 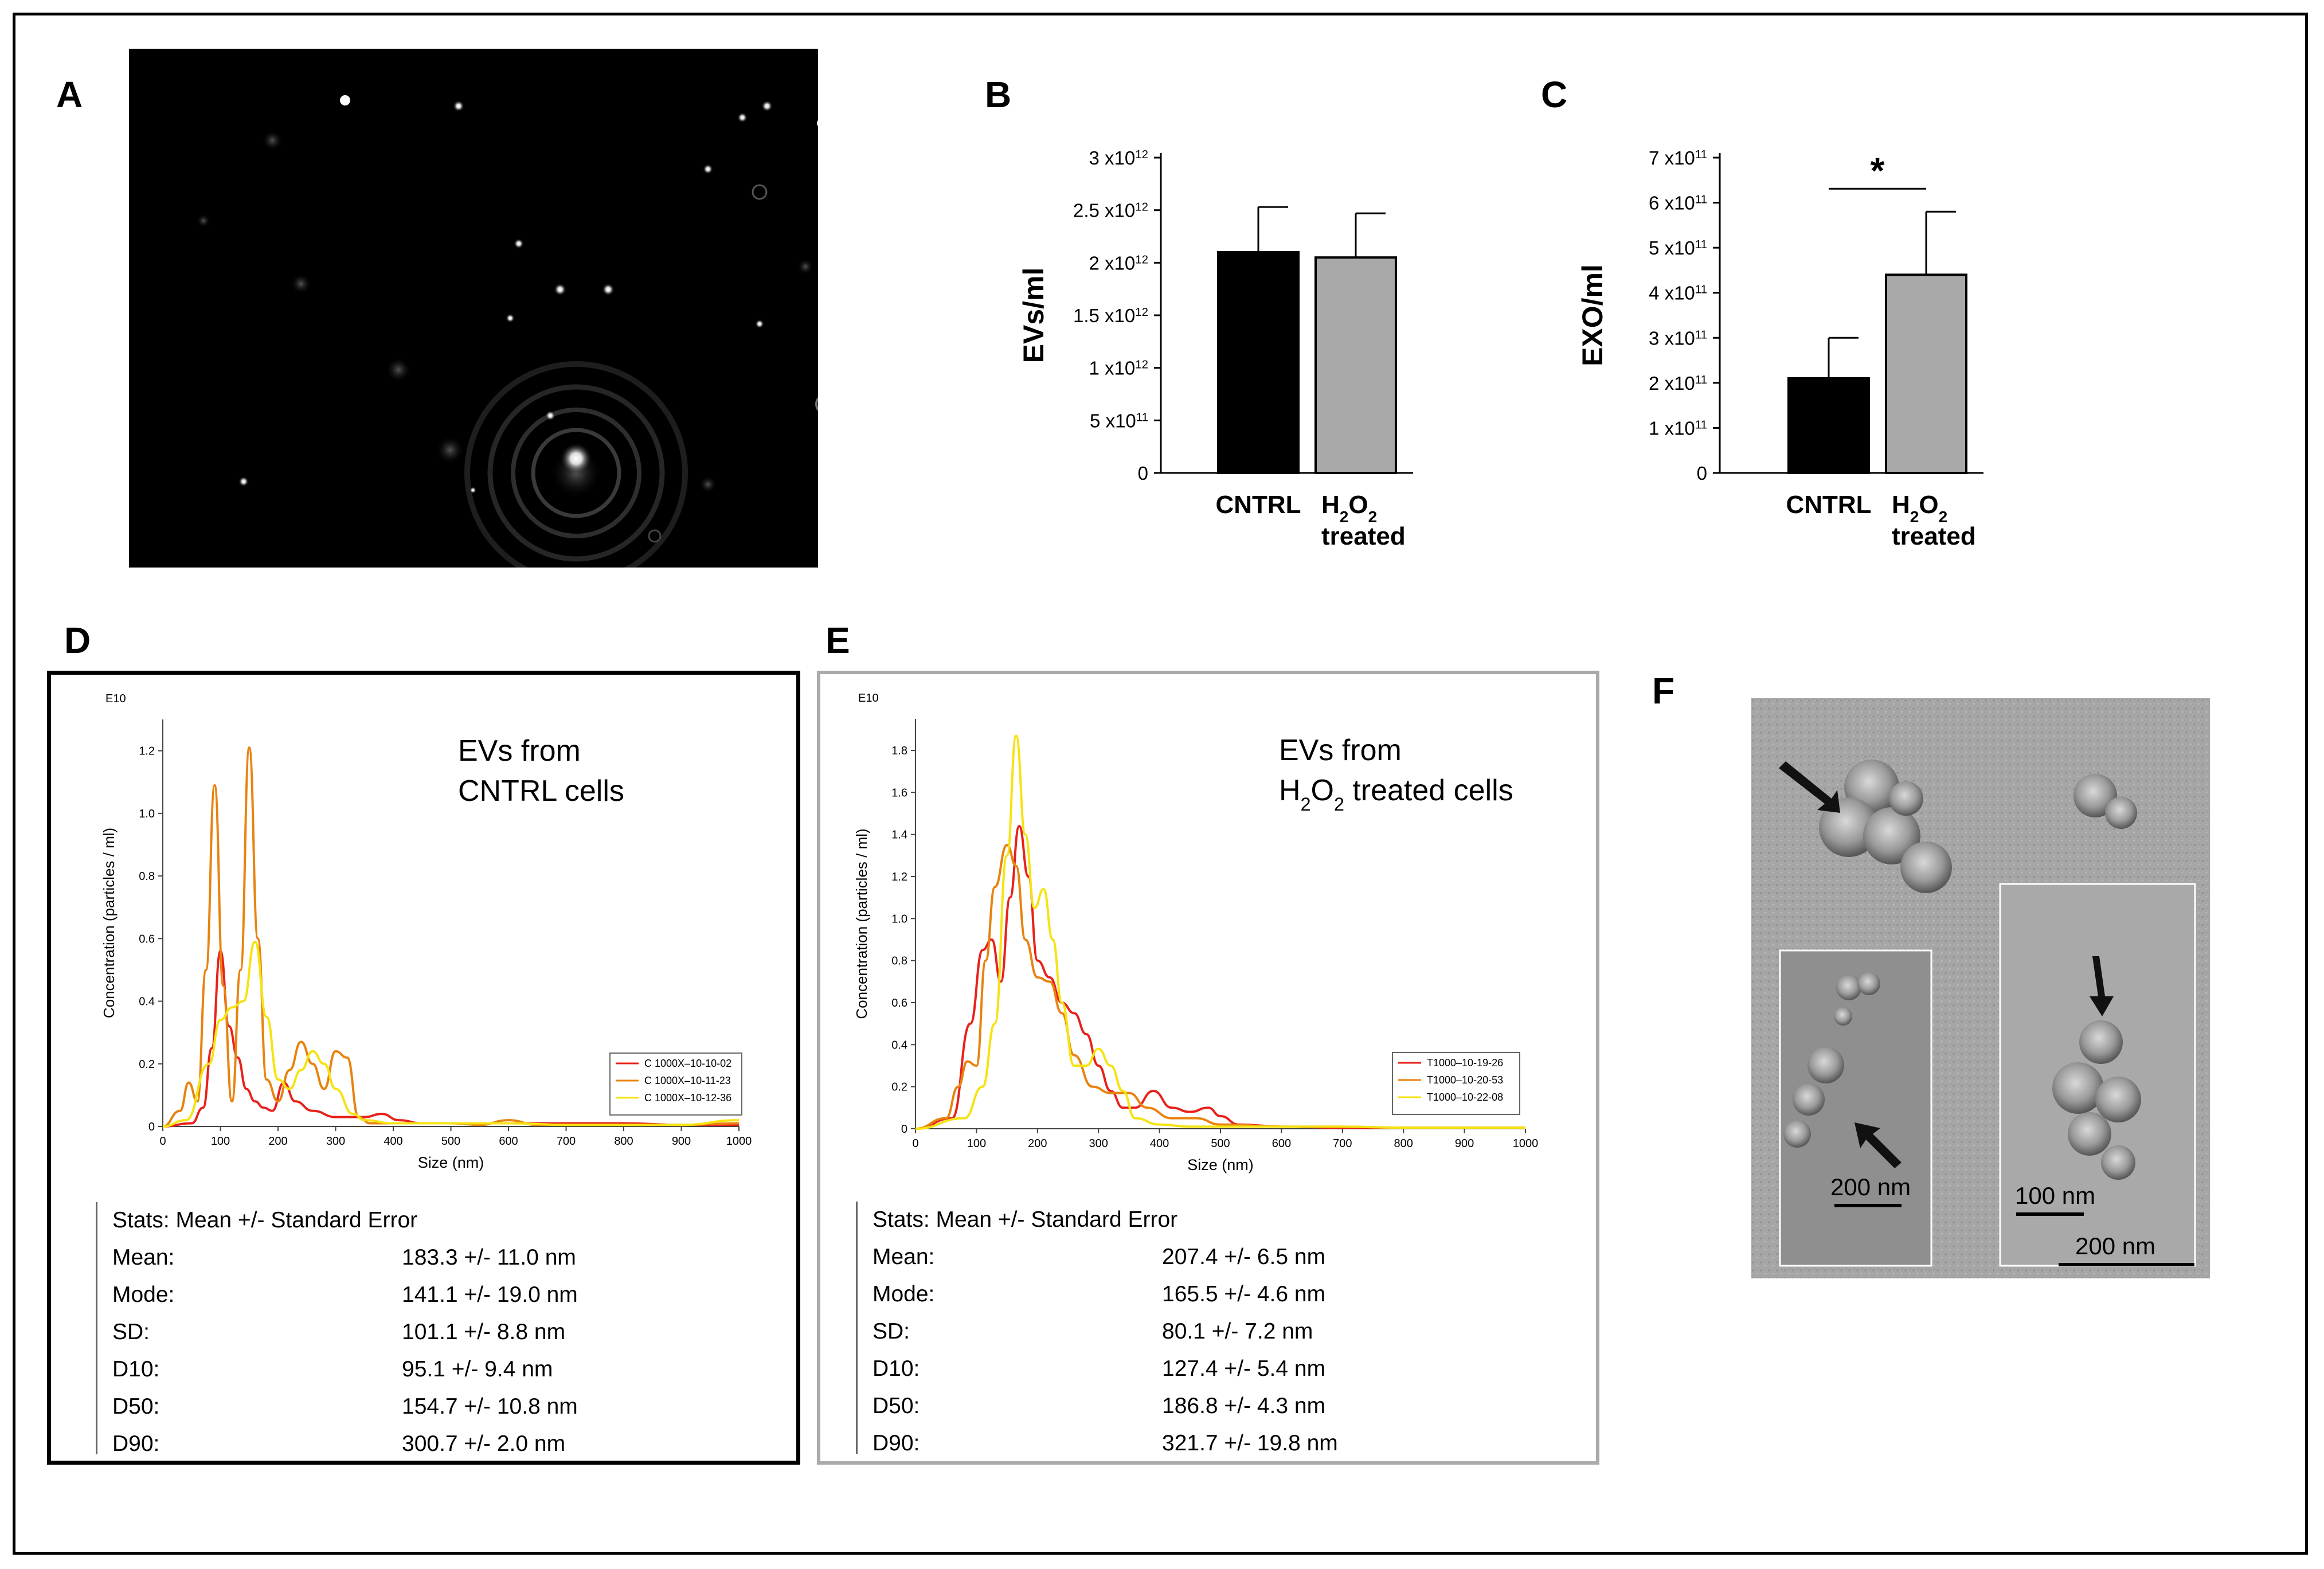 What do you see at coordinates (1678, 383) in the screenshot?
I see `y-tick-label: 2 x10¹¹` at bounding box center [1678, 383].